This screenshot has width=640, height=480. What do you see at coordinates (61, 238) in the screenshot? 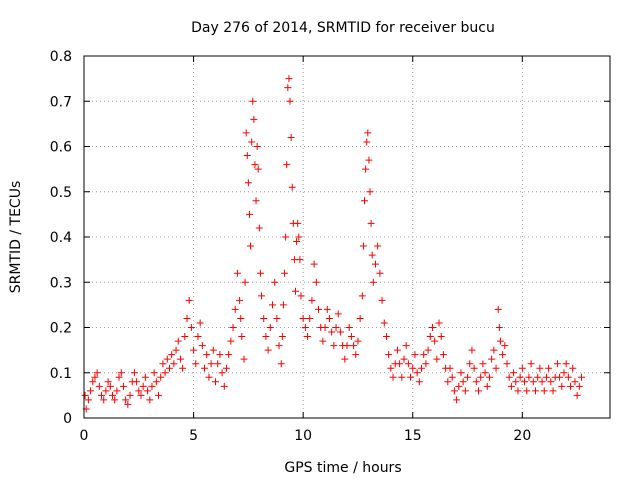
I see `y-tick-label: 0.4` at bounding box center [61, 238].